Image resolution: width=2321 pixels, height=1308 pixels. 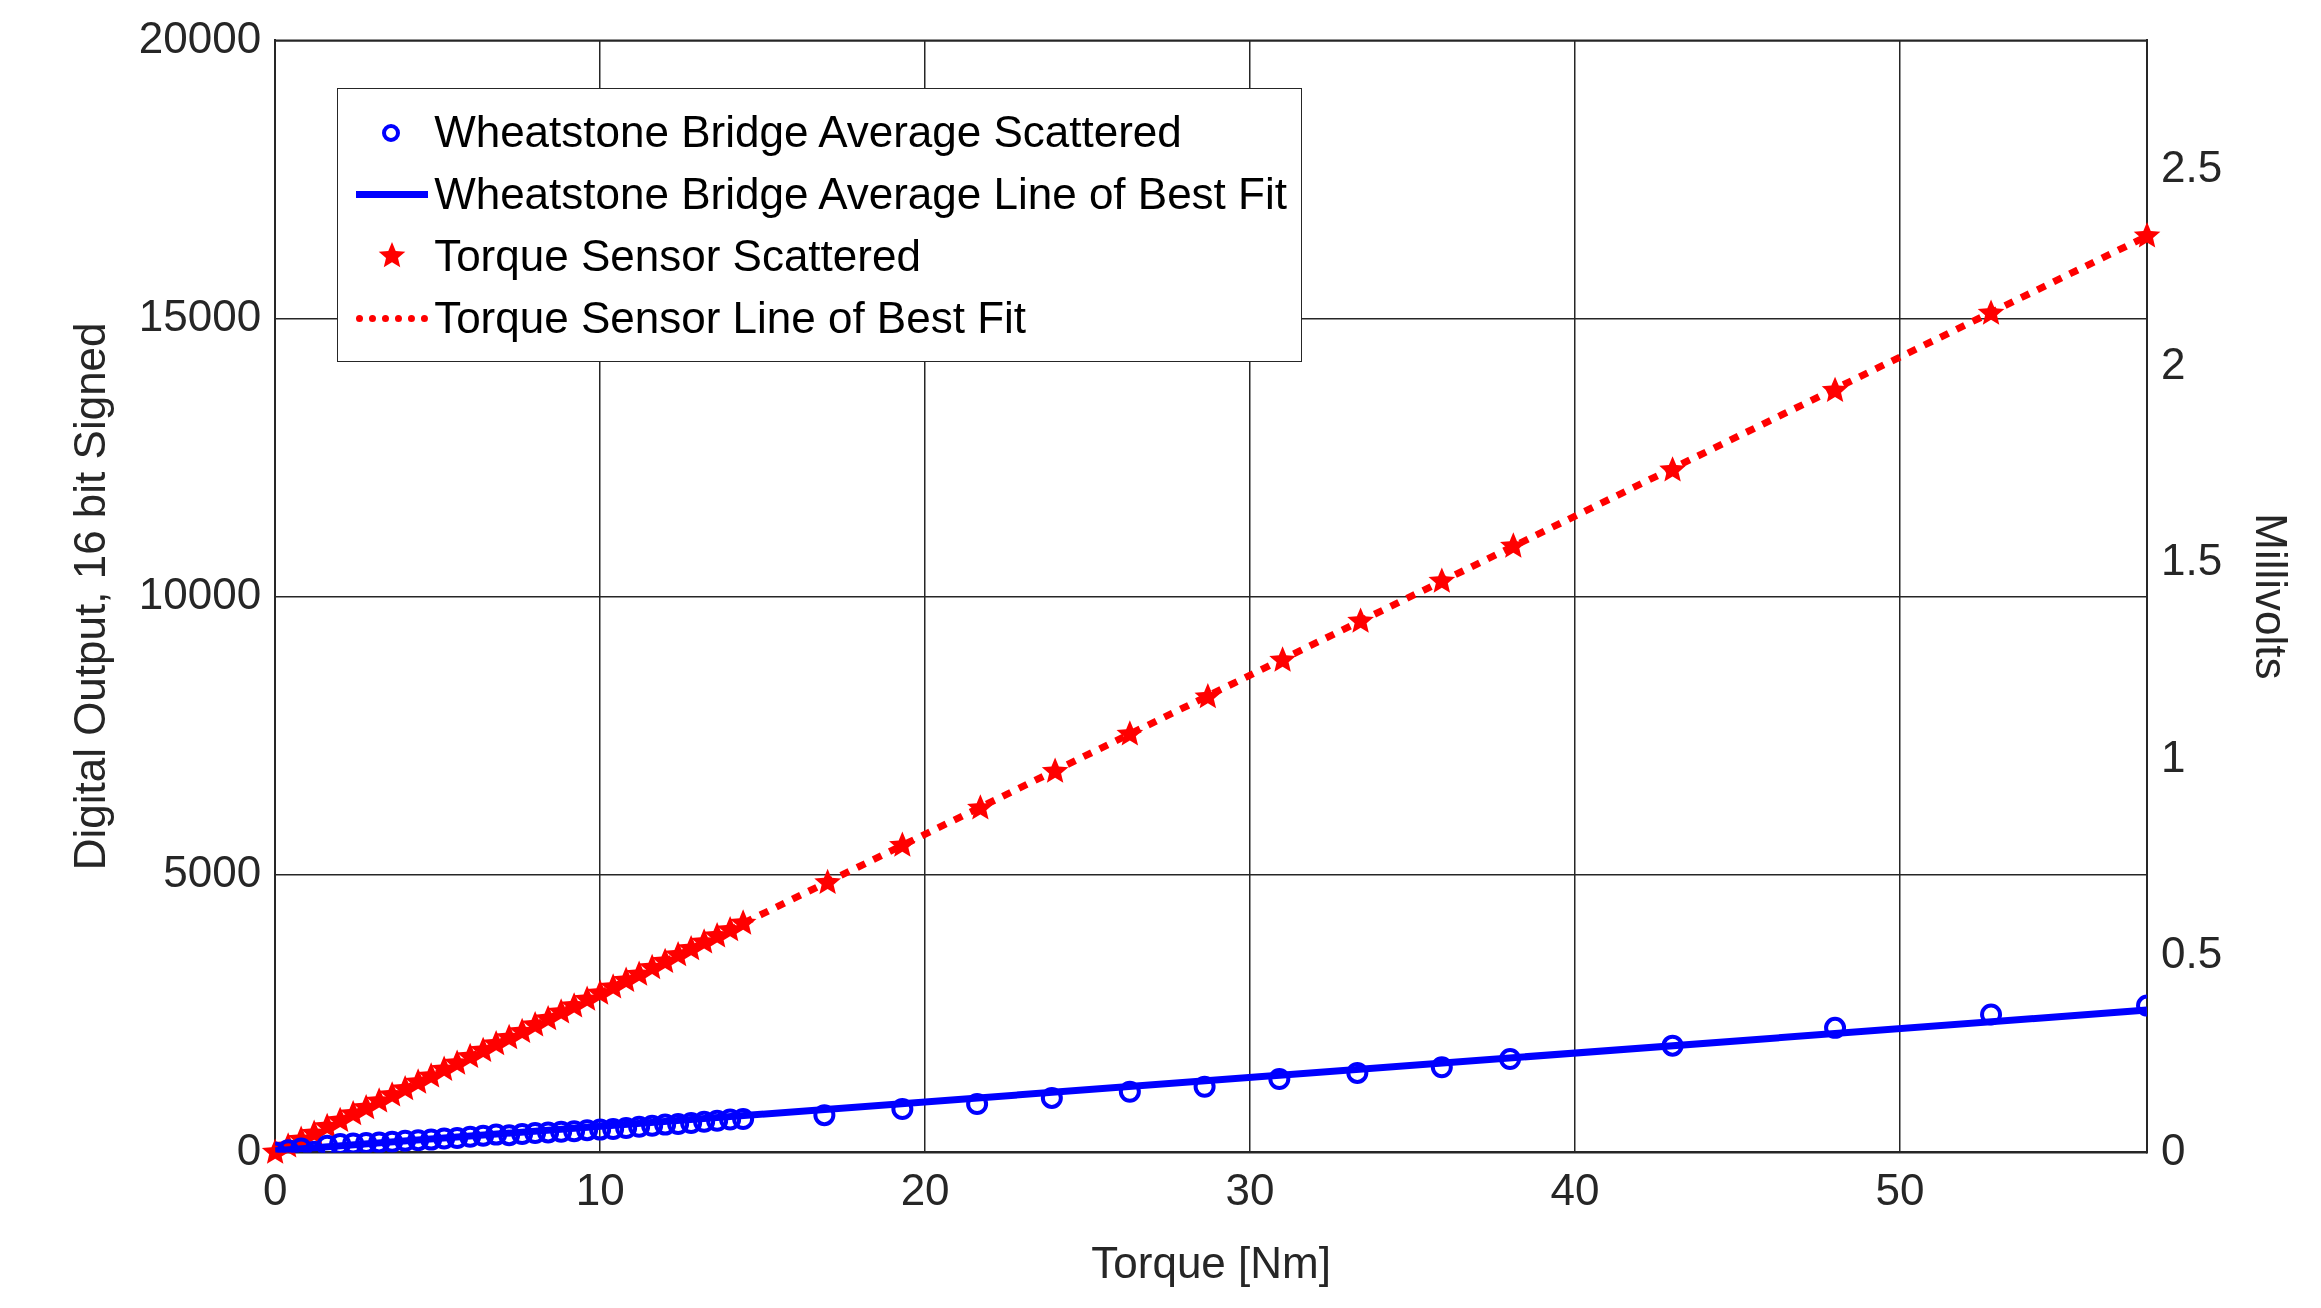 I want to click on legend-label: Torque Sensor Line of Best Fit, so click(x=730, y=318).